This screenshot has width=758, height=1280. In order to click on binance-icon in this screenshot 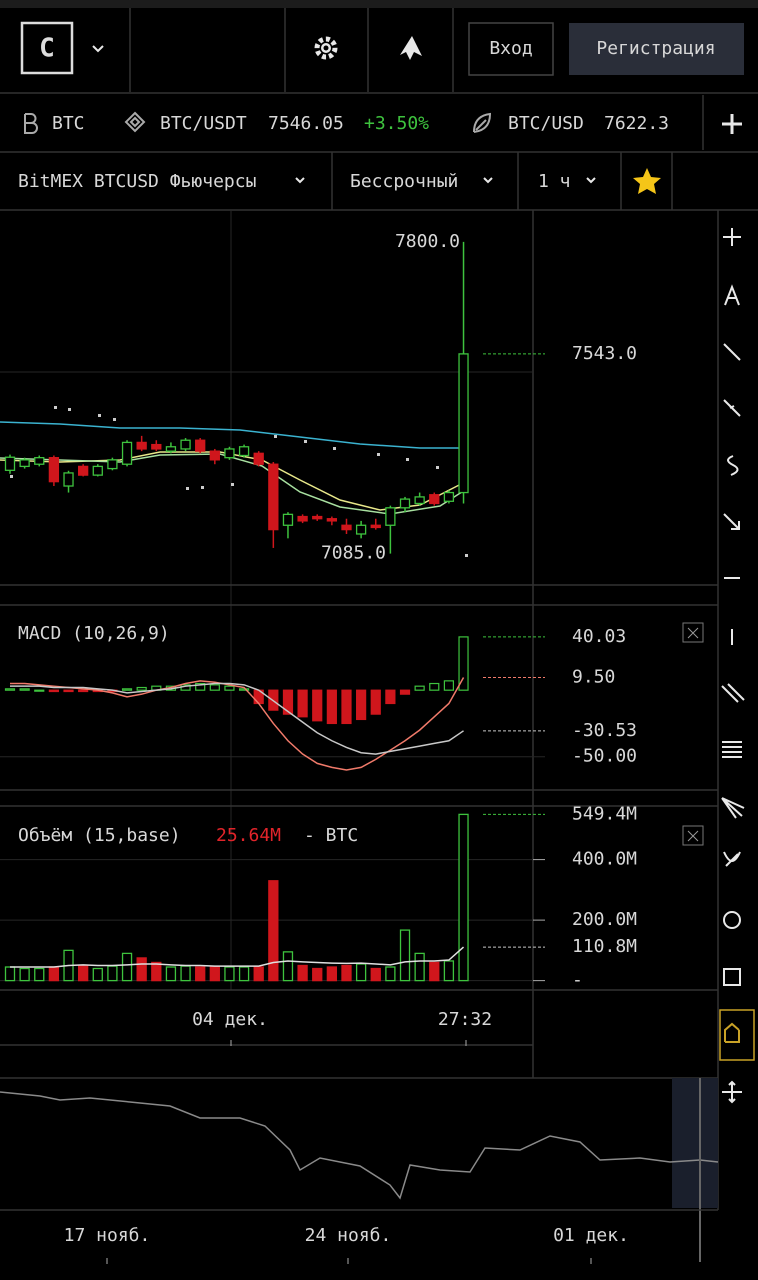, I will do `click(135, 122)`.